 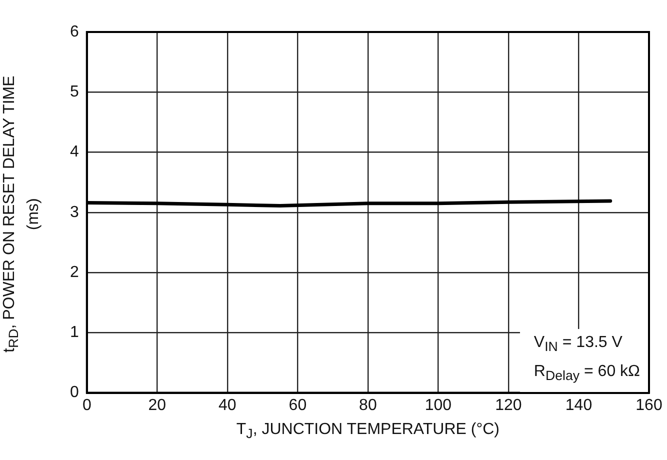 What do you see at coordinates (74, 333) in the screenshot?
I see `y-tick-label: 1` at bounding box center [74, 333].